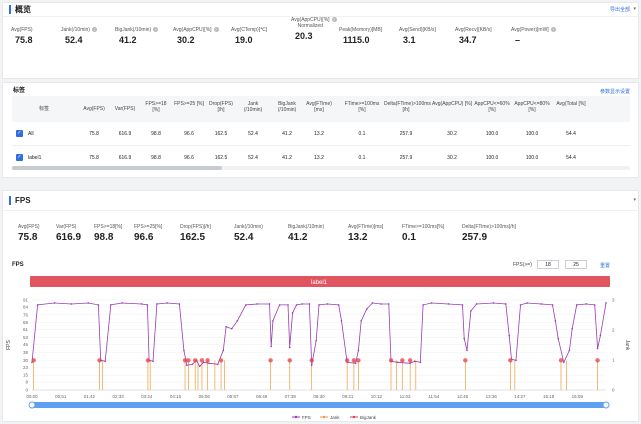 The width and height of the screenshot is (641, 424). I want to click on x-tick-label: 02:33, so click(118, 396).